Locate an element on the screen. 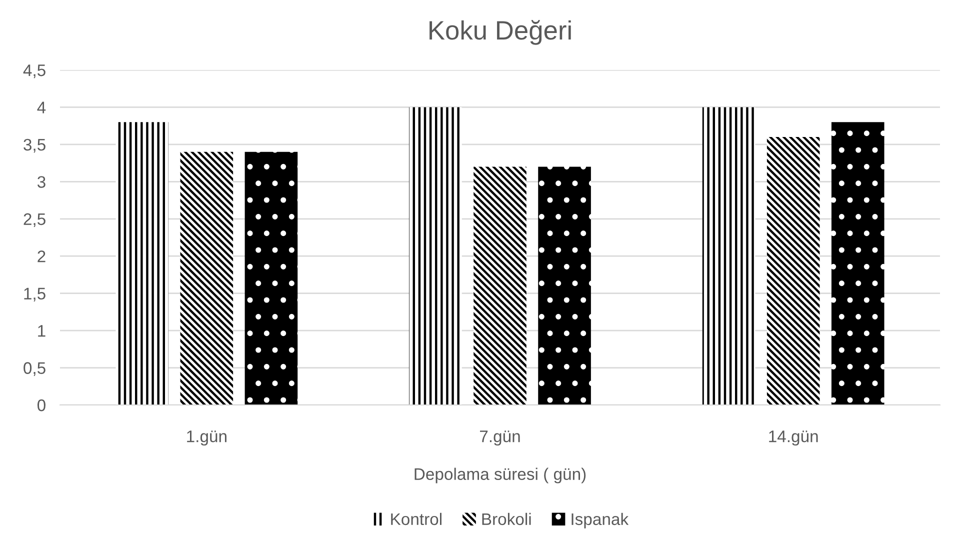  legend-label: Kontrol is located at coordinates (416, 519).